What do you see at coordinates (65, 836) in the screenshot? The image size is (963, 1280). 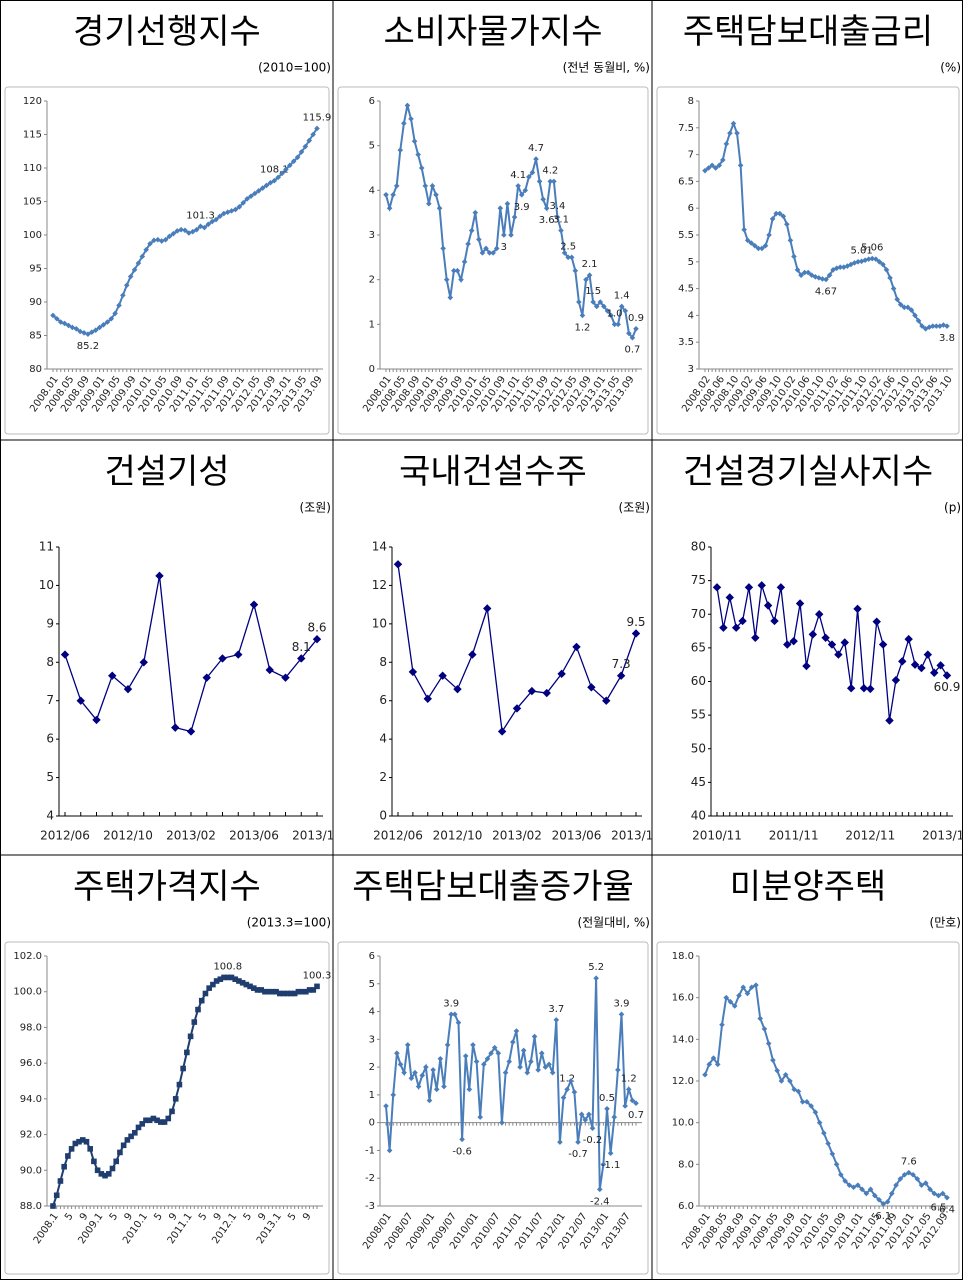 I see `x-tick-label: 2012/06` at bounding box center [65, 836].